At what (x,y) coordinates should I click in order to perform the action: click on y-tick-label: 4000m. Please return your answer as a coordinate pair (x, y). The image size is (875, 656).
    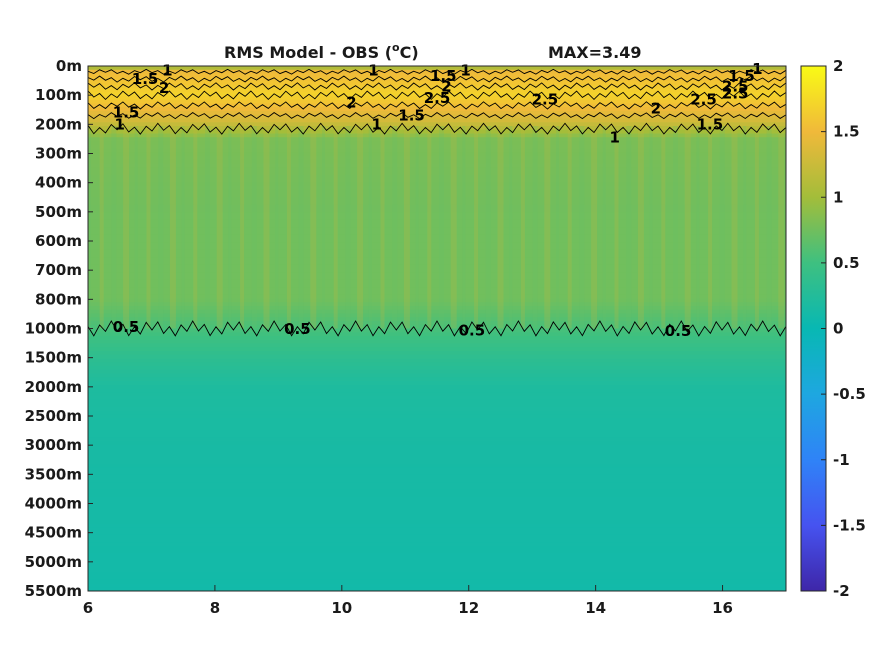
    Looking at the image, I should click on (53, 504).